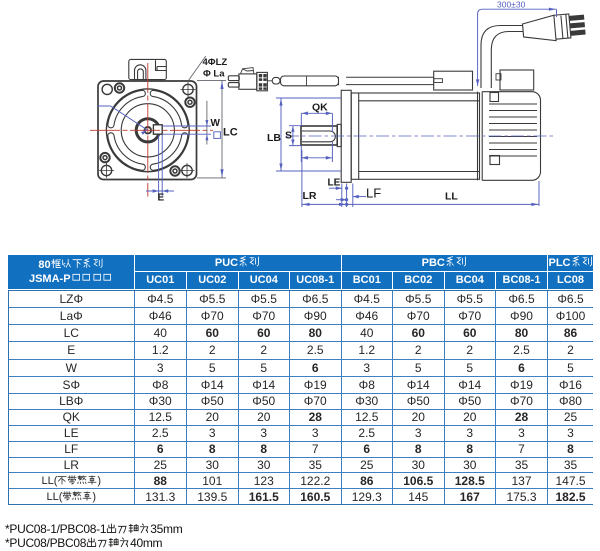 The image size is (600, 551). What do you see at coordinates (214, 74) in the screenshot?
I see `svg-text: Φ La` at bounding box center [214, 74].